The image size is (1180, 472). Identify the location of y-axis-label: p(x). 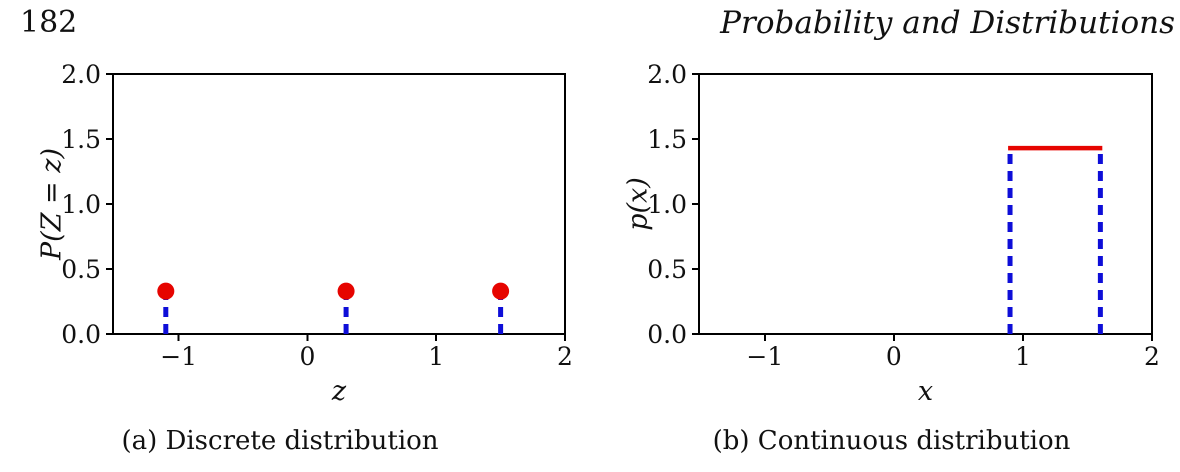
(638, 204).